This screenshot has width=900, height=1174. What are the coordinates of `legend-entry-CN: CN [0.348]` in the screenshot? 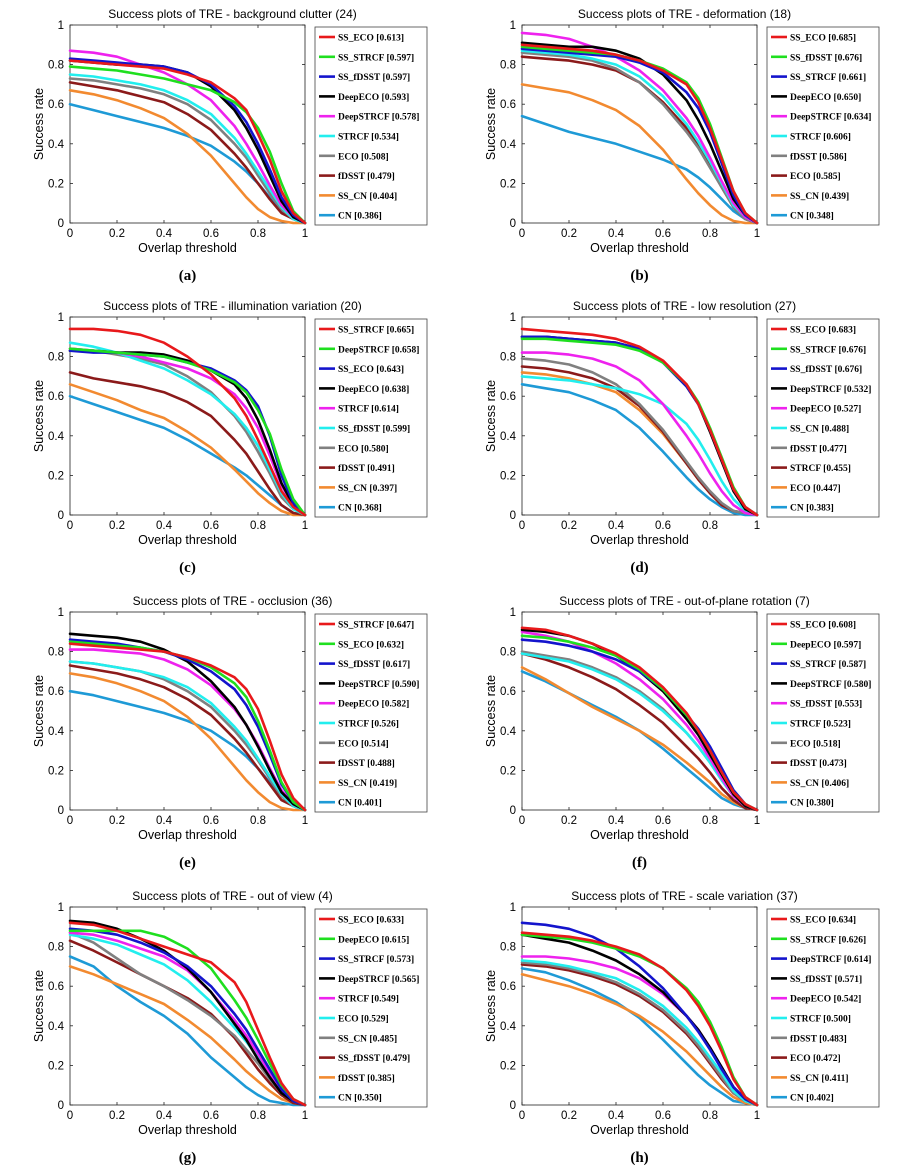 It's located at (812, 217).